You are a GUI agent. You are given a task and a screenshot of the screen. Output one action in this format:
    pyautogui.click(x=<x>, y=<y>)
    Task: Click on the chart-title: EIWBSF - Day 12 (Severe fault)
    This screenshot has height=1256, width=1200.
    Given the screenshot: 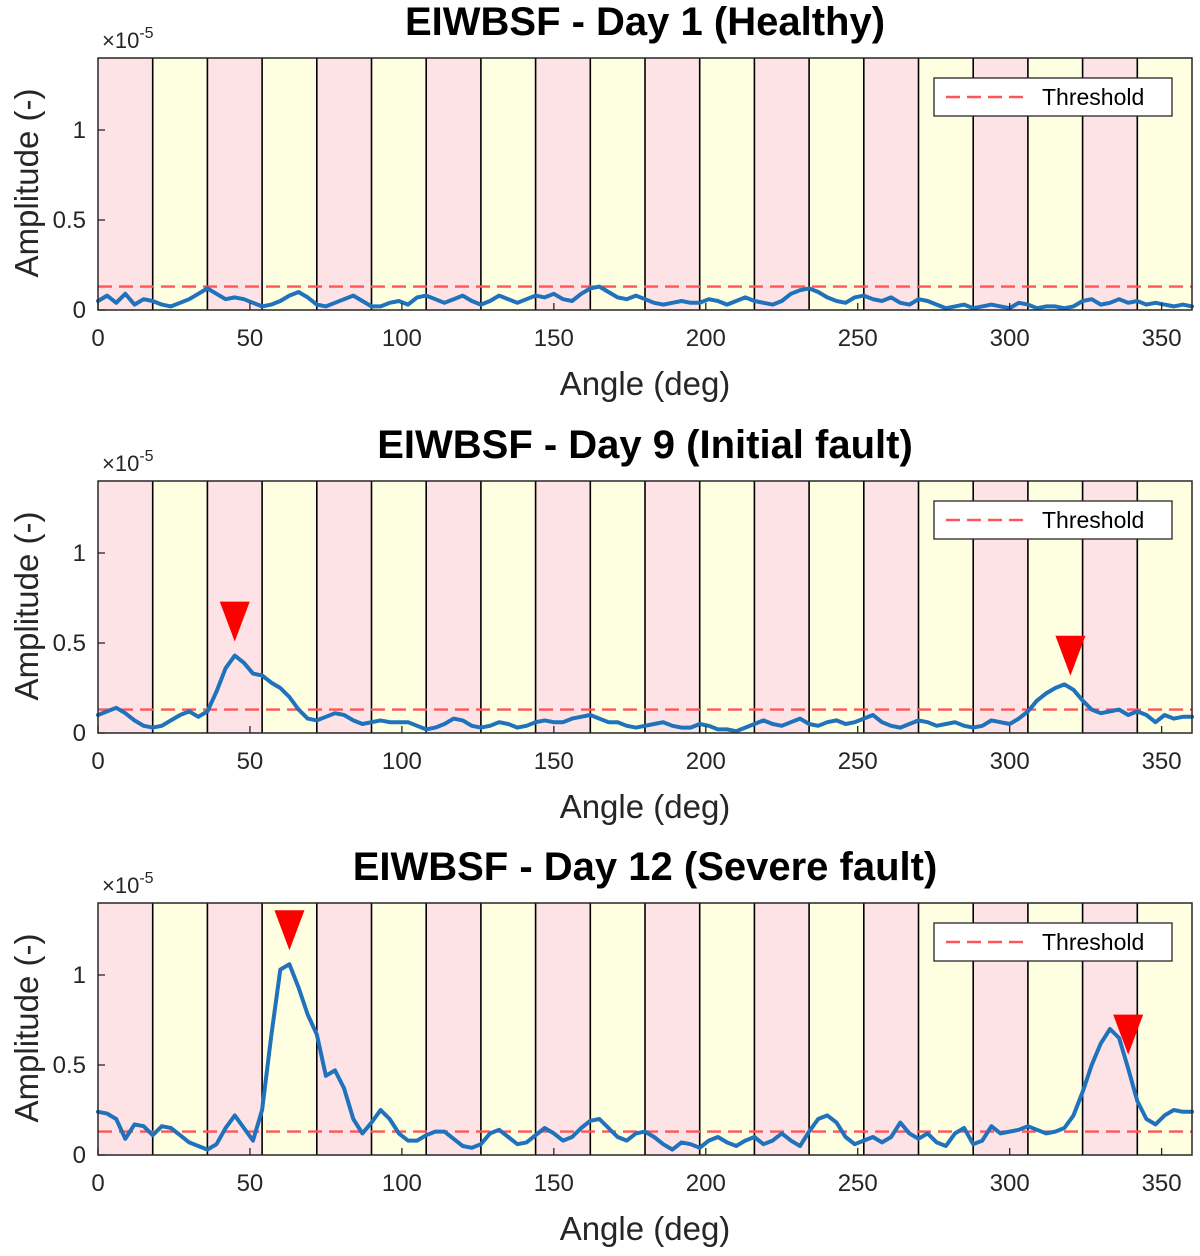 What is the action you would take?
    pyautogui.click(x=645, y=867)
    